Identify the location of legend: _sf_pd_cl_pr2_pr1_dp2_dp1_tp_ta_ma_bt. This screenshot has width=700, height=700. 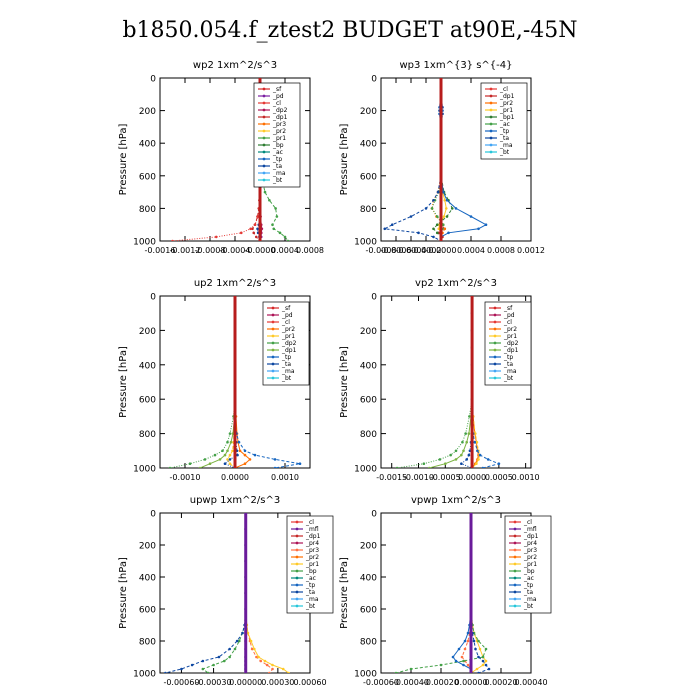
(508, 343).